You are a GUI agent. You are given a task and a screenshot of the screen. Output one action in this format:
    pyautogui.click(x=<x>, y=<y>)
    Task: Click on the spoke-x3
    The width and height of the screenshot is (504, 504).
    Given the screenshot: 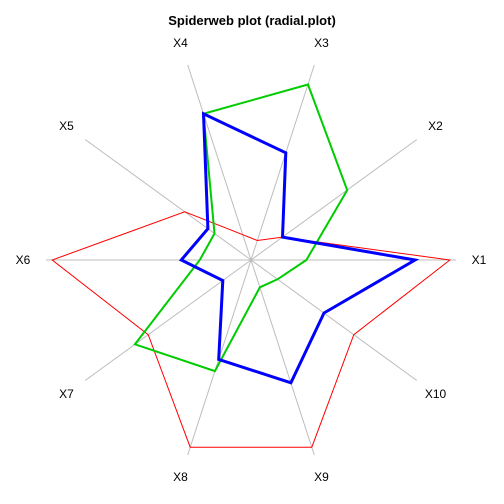 What is the action you would take?
    pyautogui.click(x=282, y=162)
    